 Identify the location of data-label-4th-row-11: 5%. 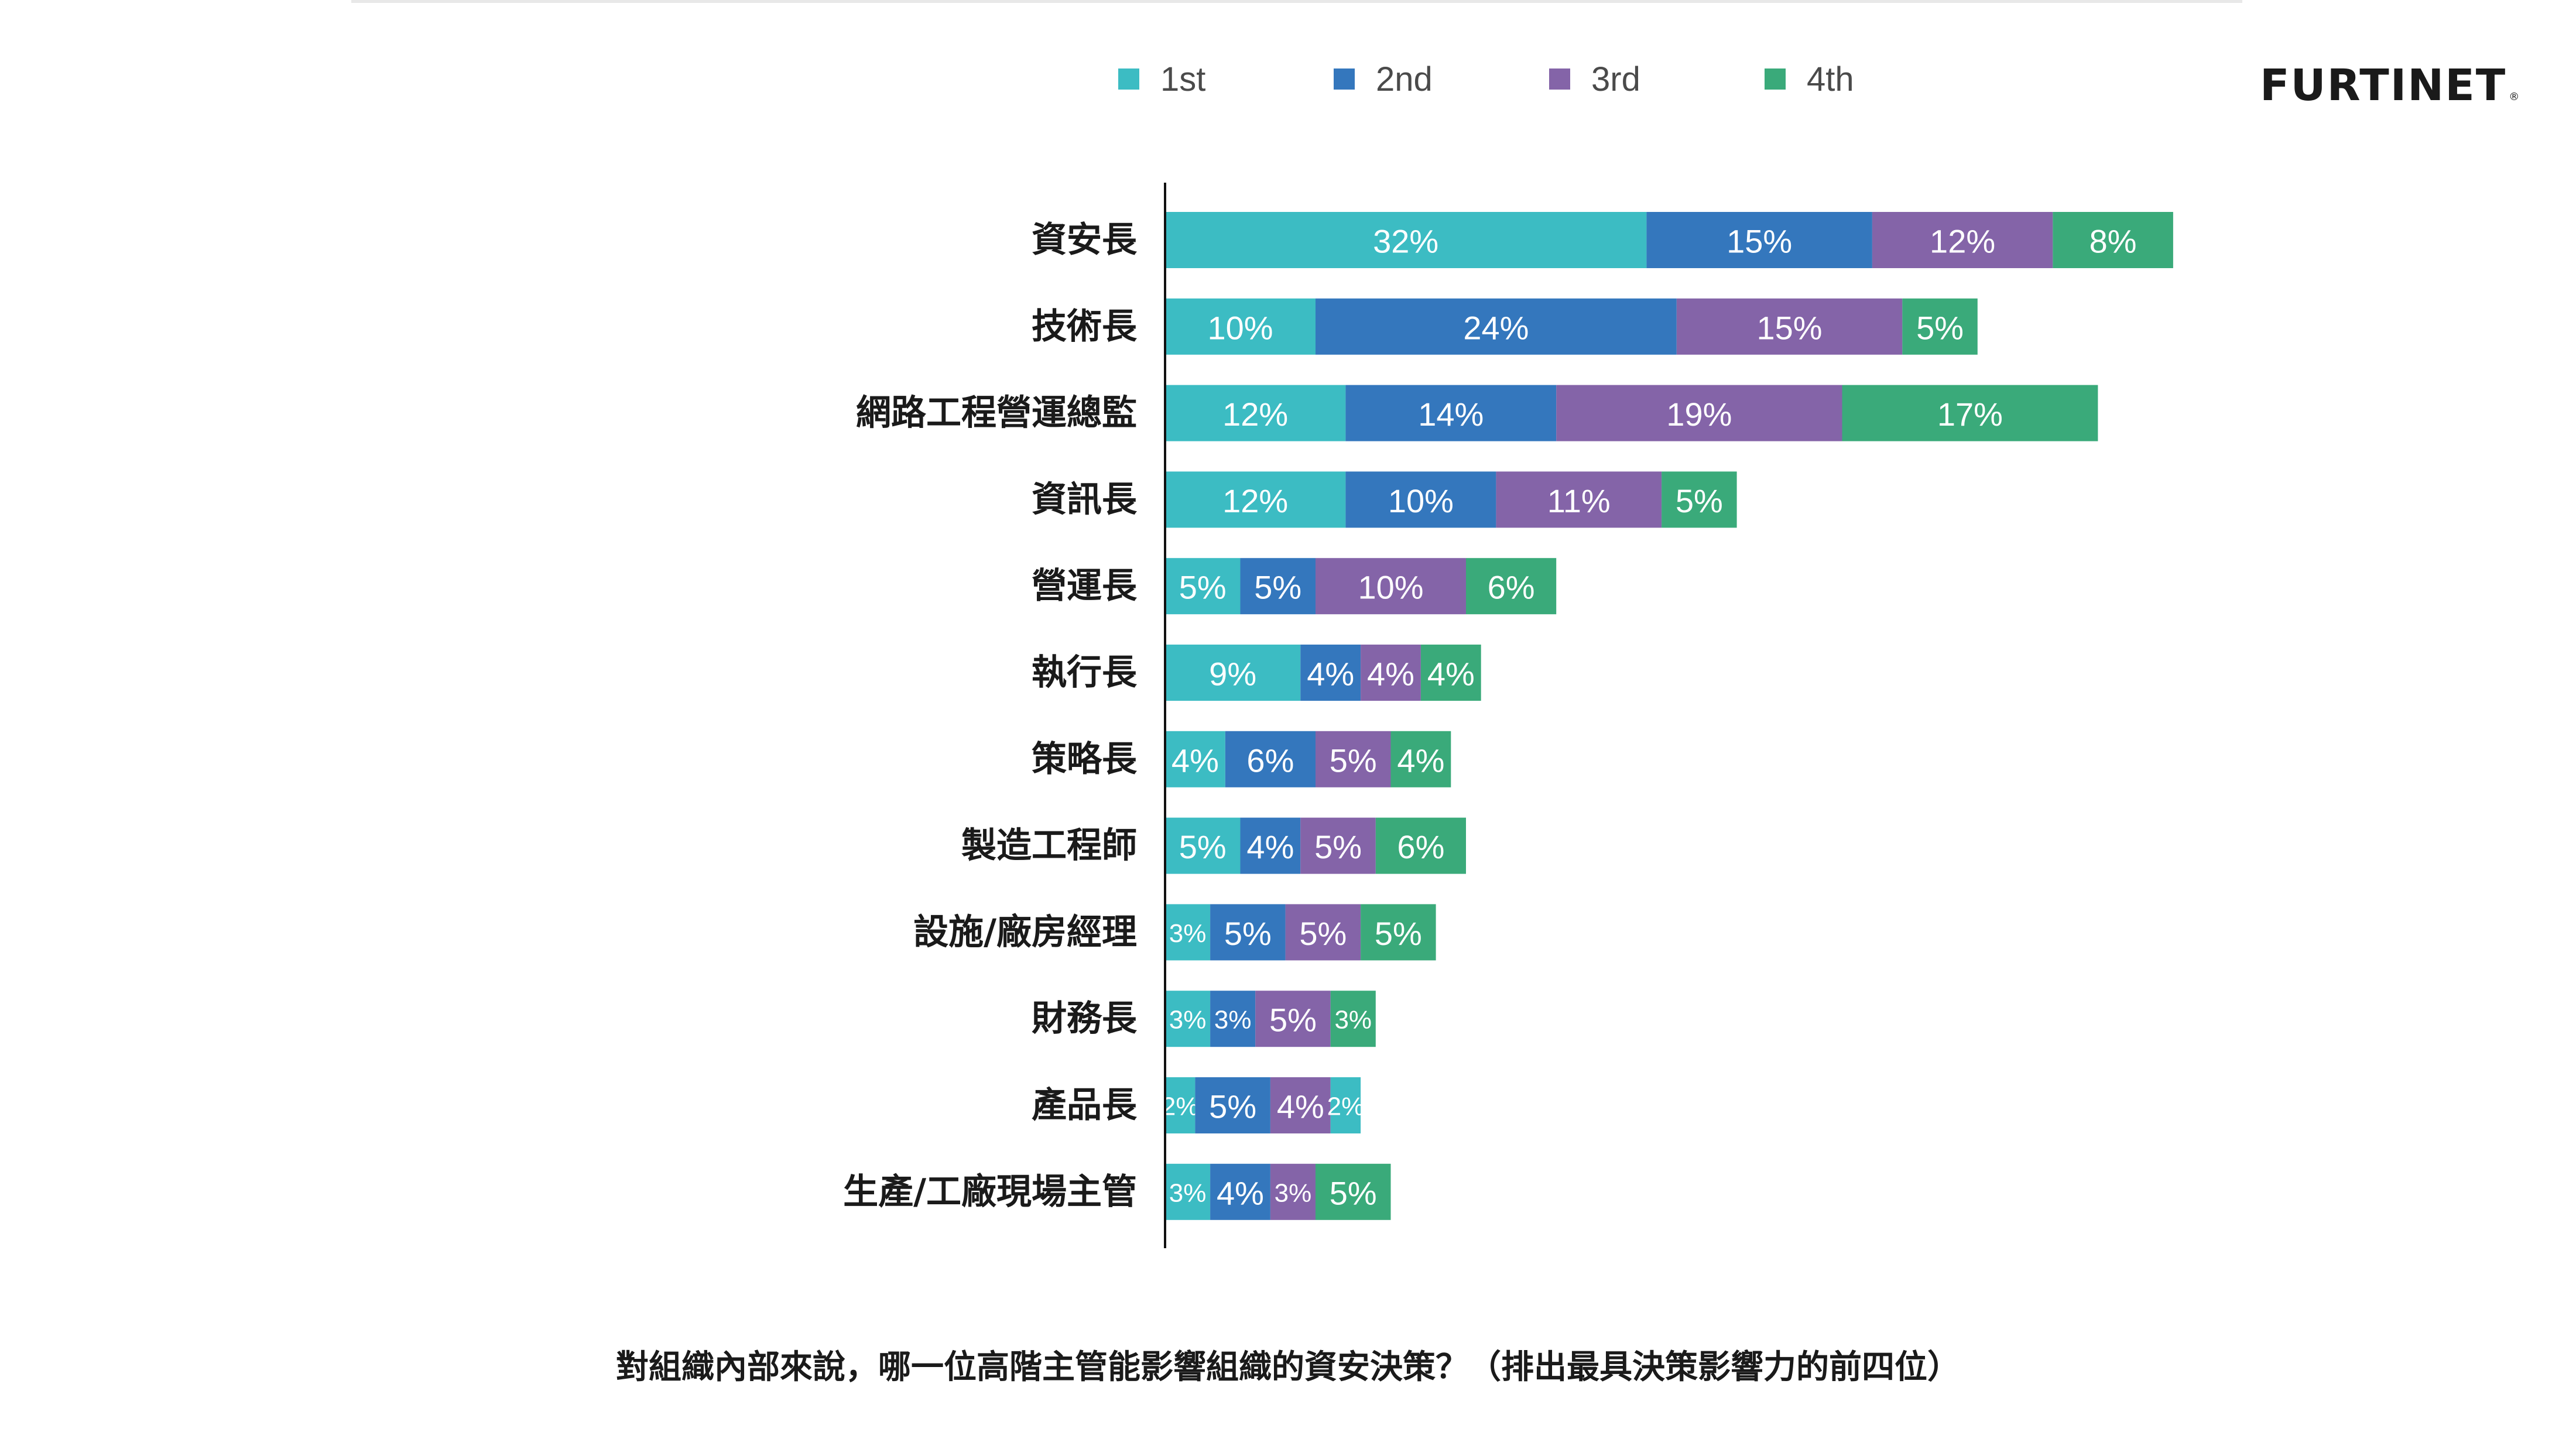
(1353, 1192).